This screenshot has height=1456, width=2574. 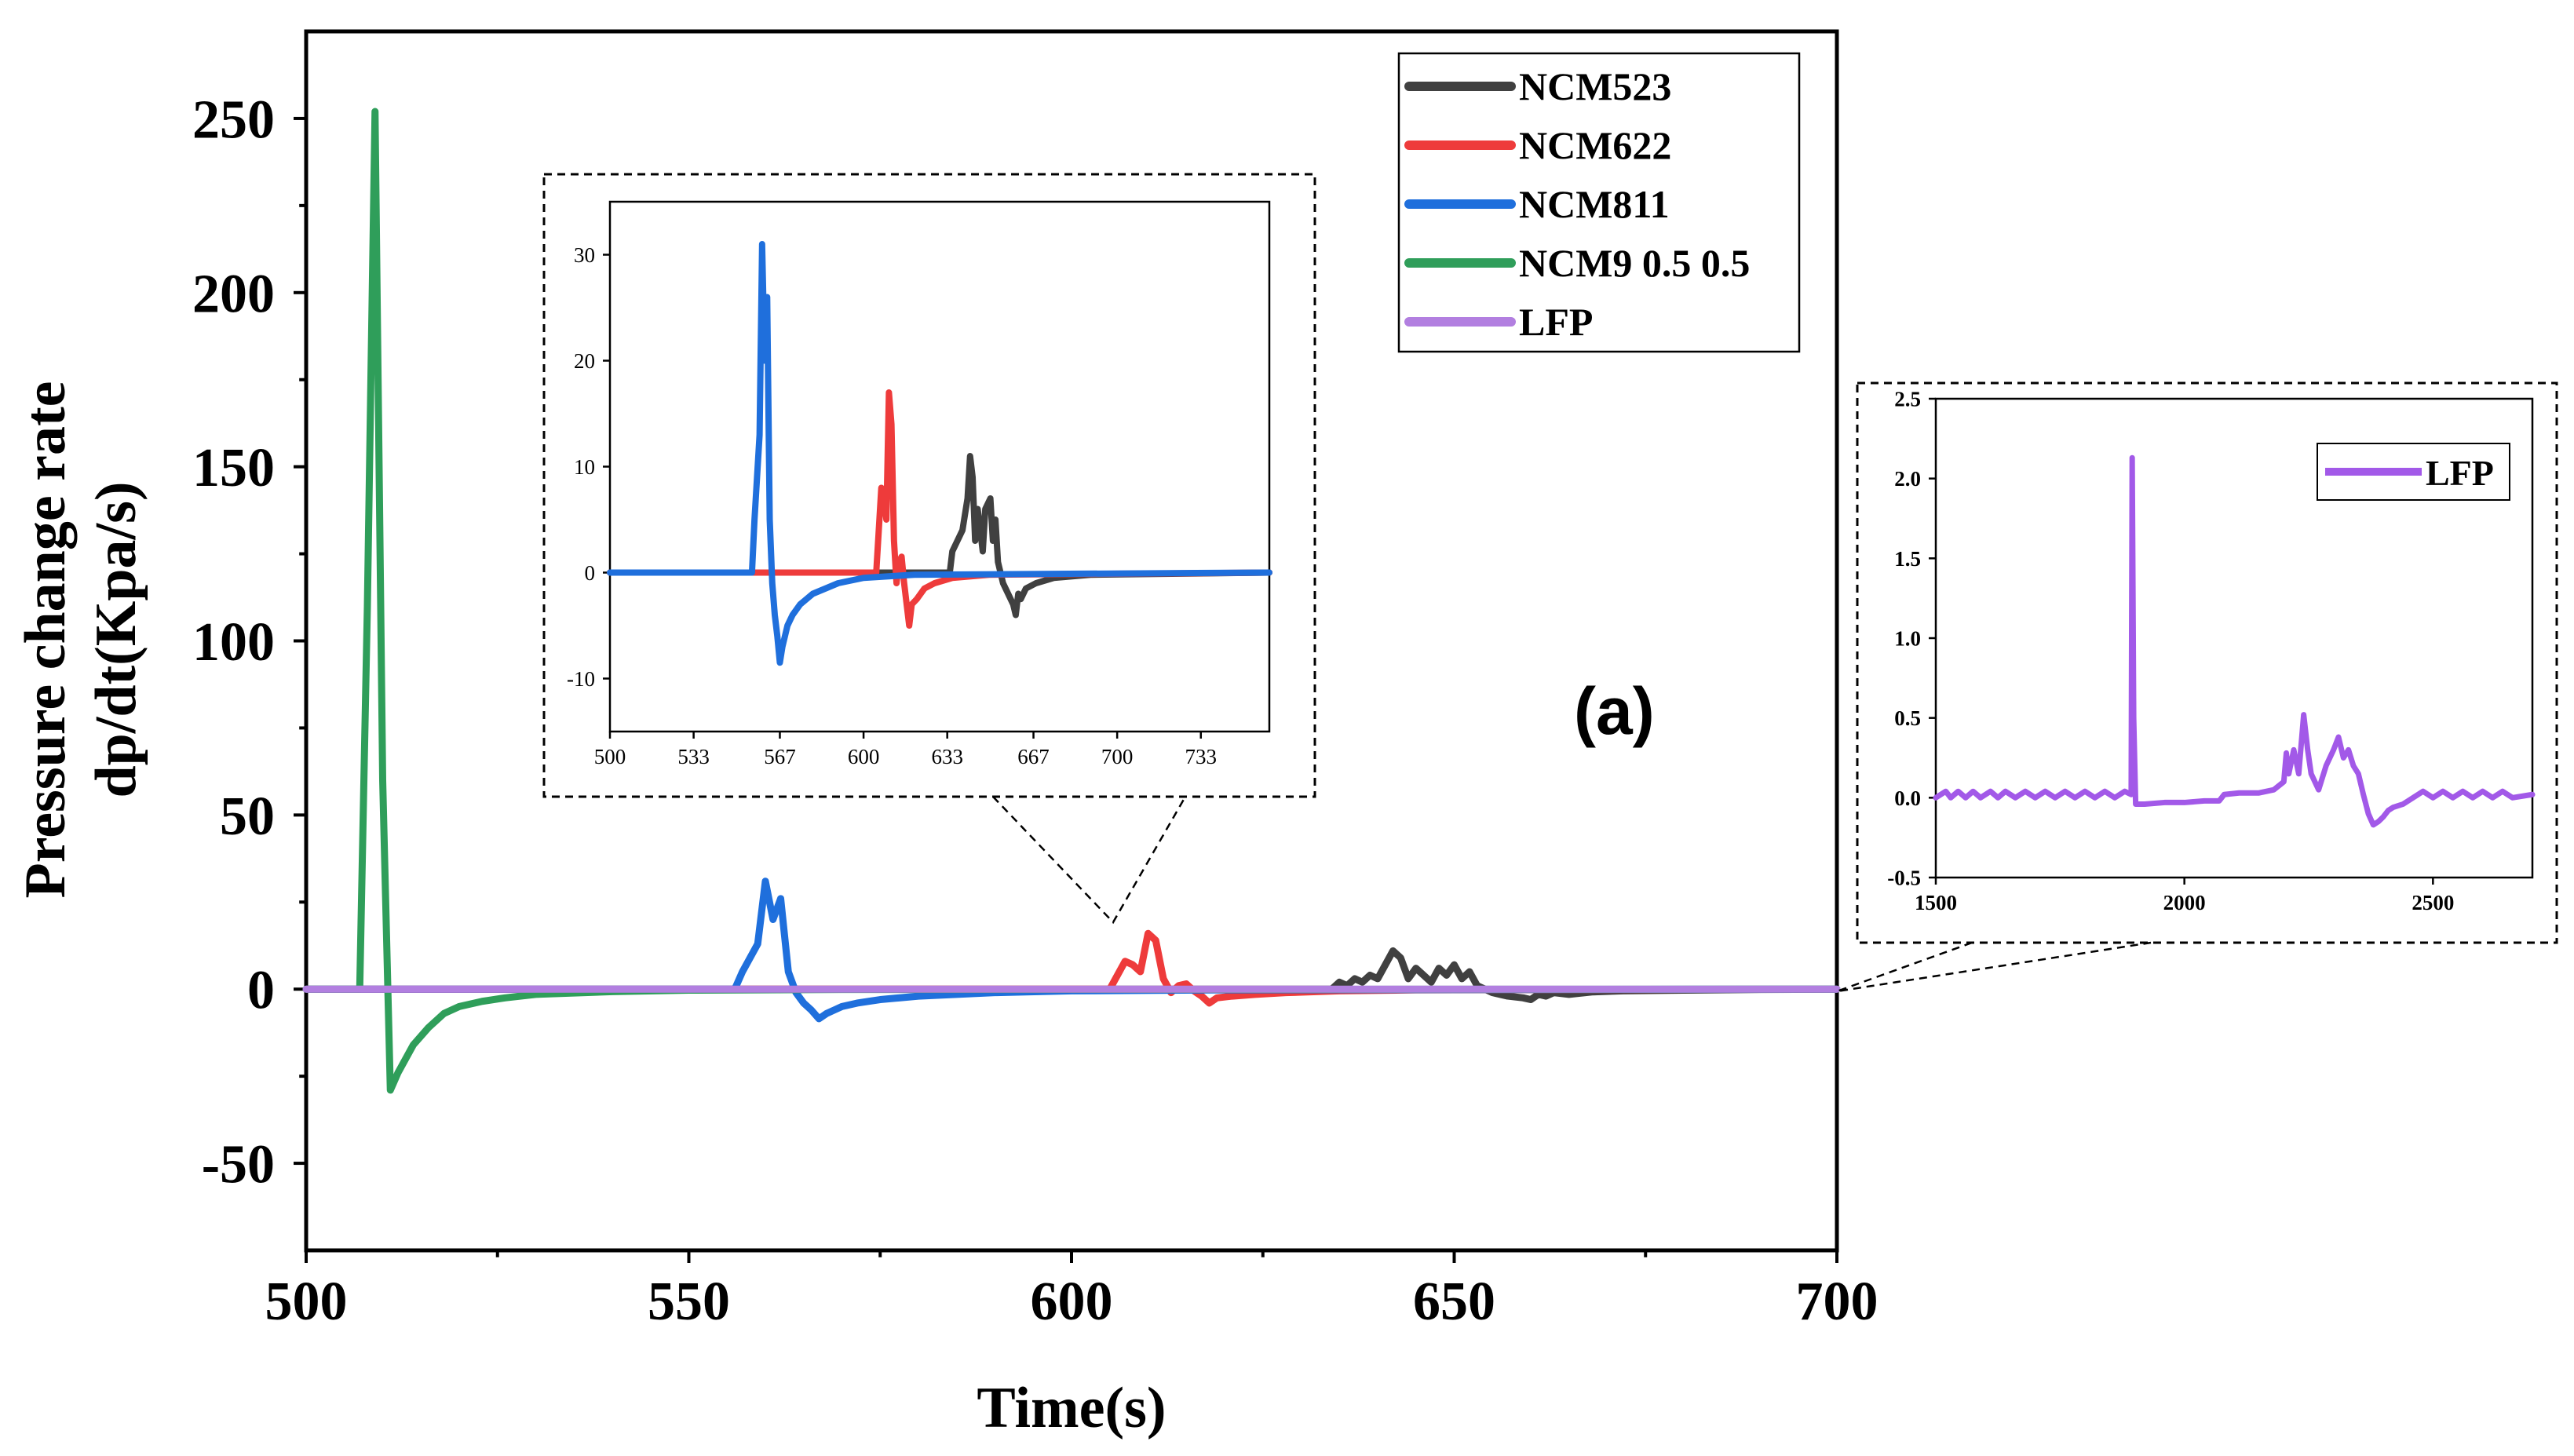 I want to click on zoom-connectors, so click(x=1572, y=894).